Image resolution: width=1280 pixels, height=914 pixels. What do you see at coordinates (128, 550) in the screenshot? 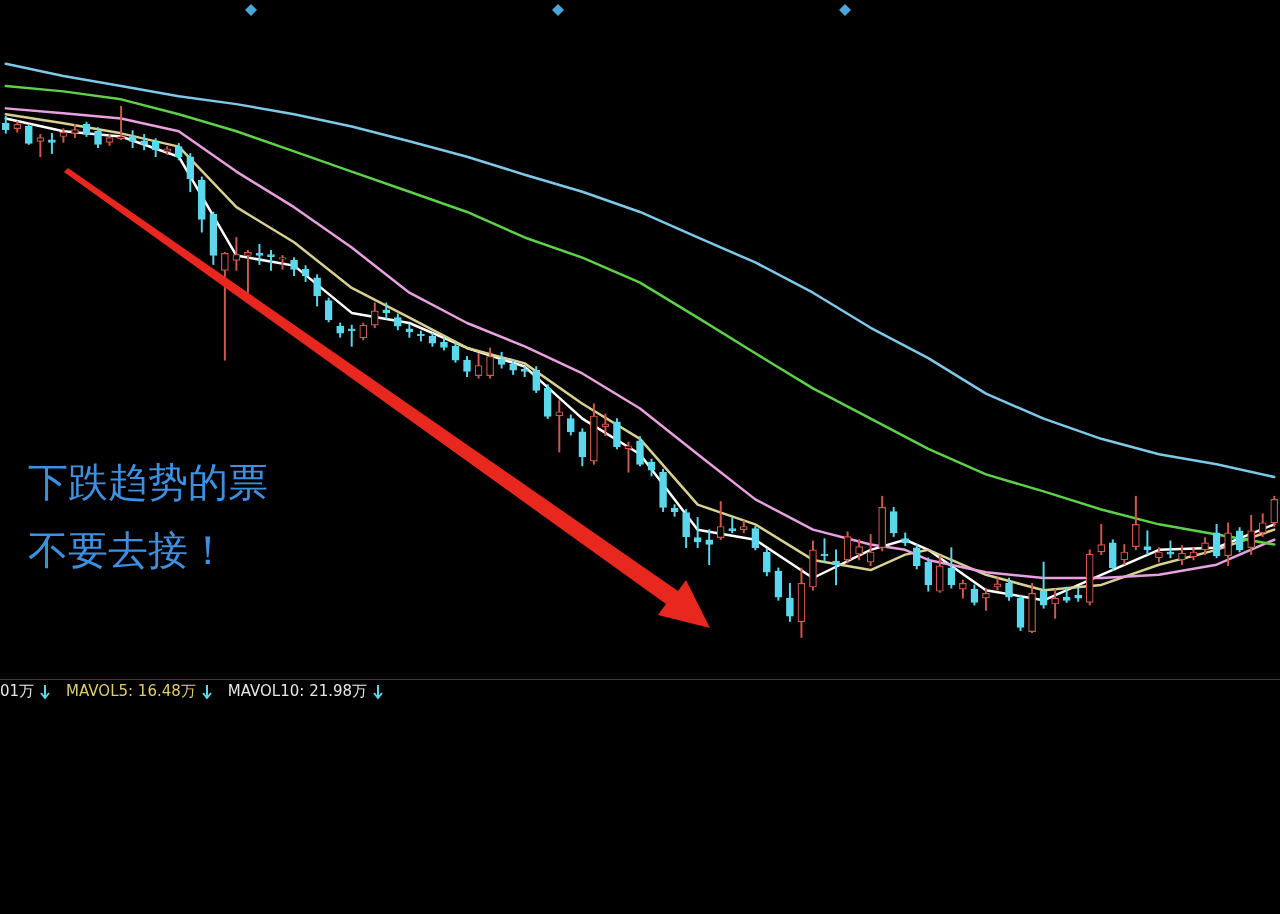
I see `annotation: 不要去接！` at bounding box center [128, 550].